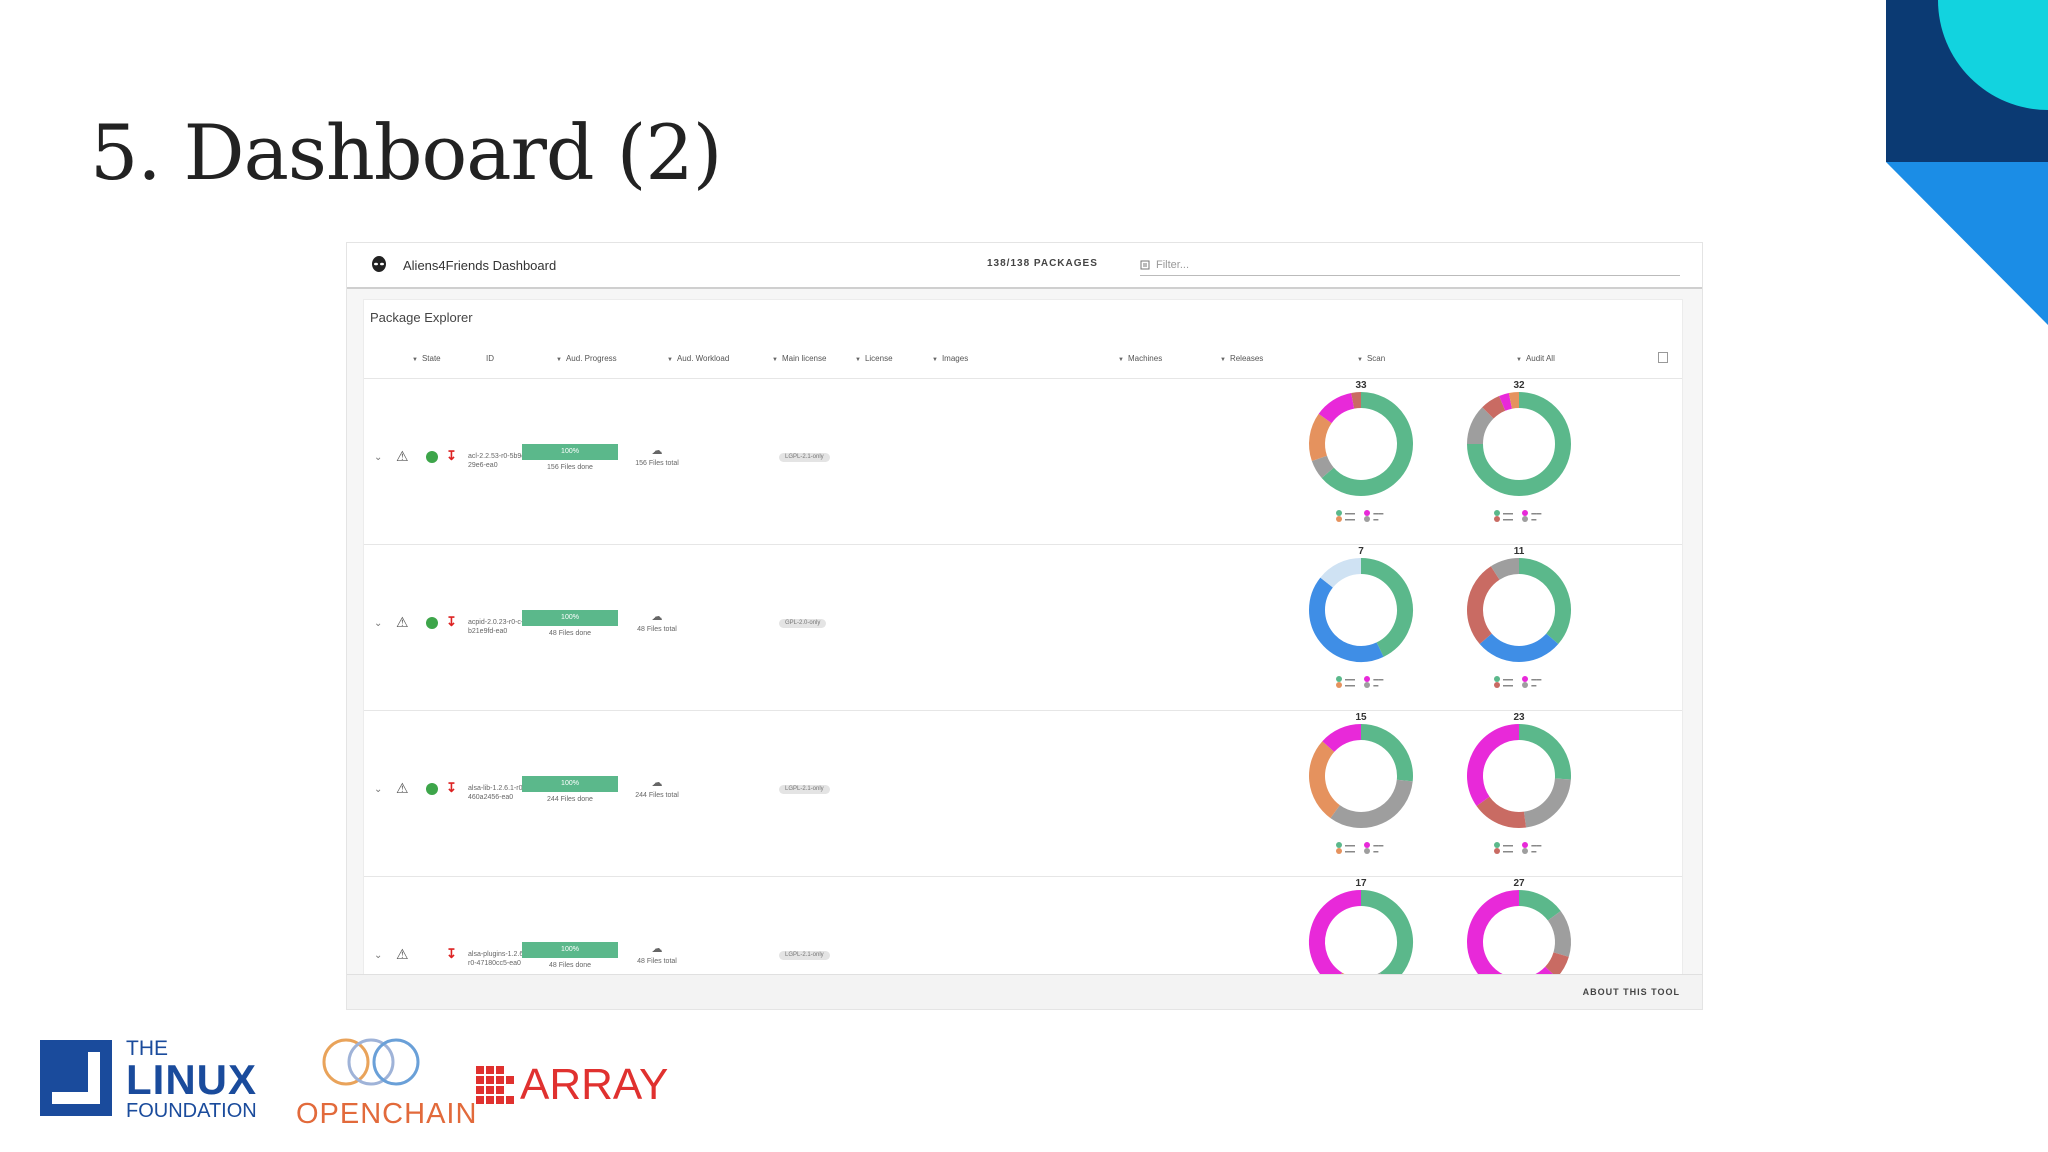  Describe the element at coordinates (1361, 883) in the screenshot. I see `scan-total: 17` at that location.